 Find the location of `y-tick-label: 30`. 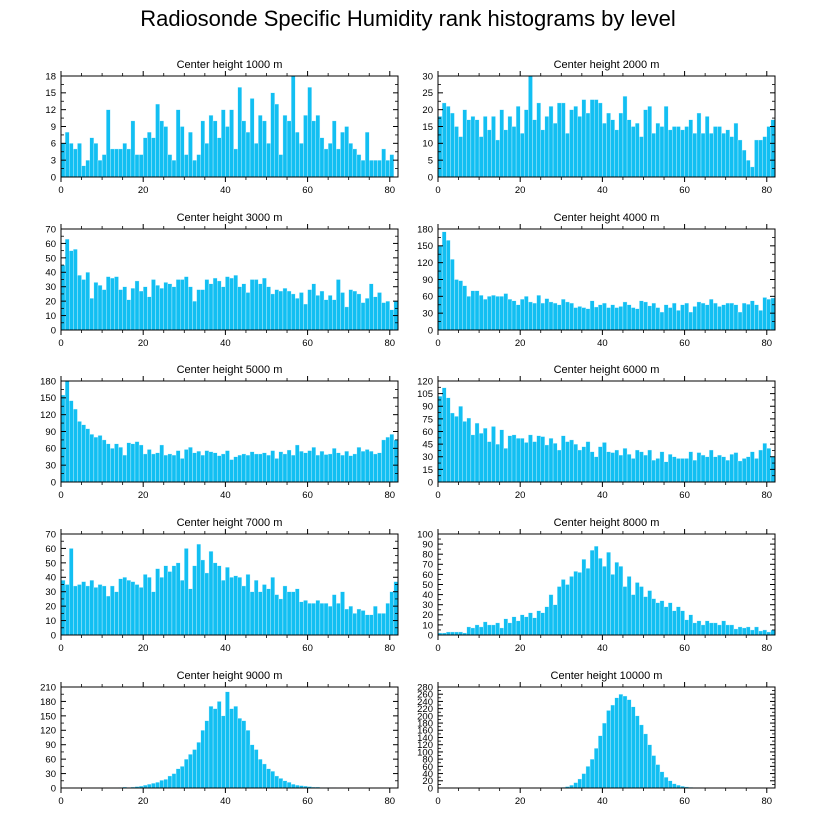

y-tick-label: 30 is located at coordinates (50, 466).